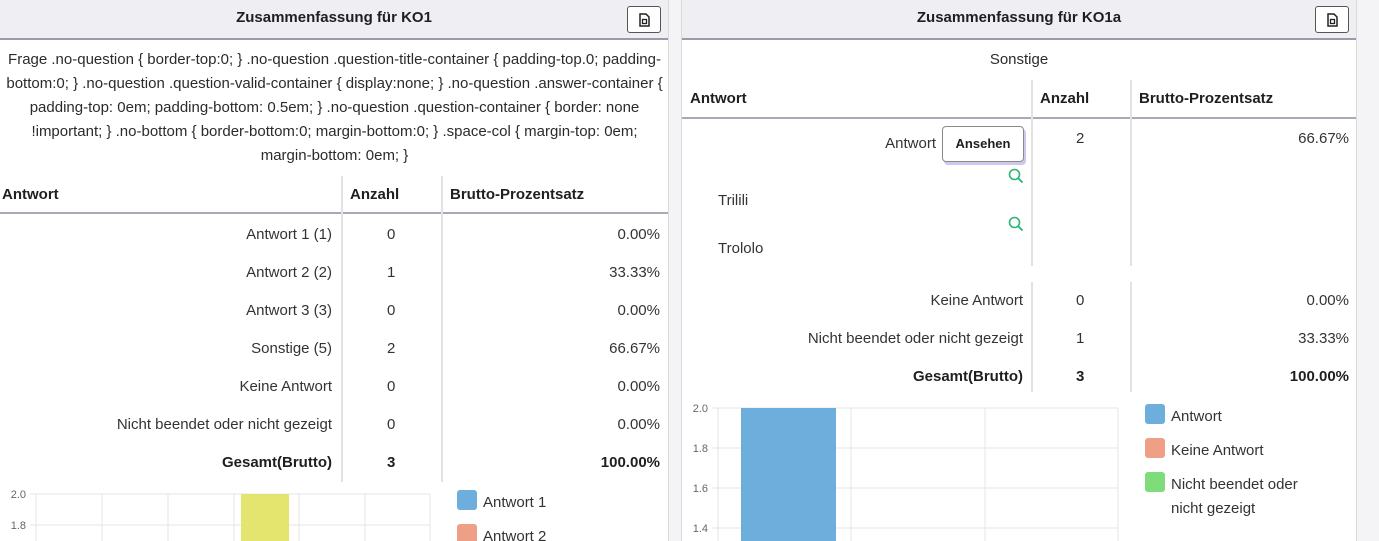 The image size is (1379, 541). I want to click on free-text-answer: Trololo, so click(741, 248).